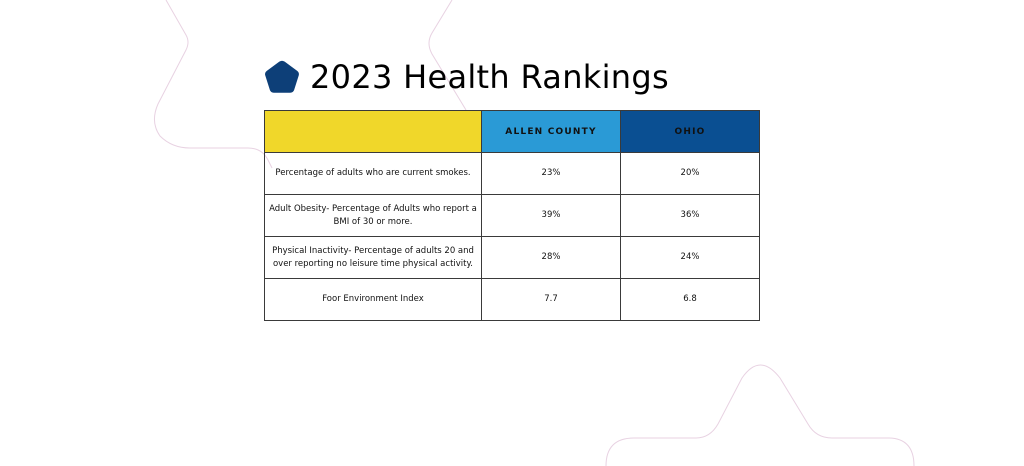  What do you see at coordinates (213, 84) in the screenshot?
I see `decorative-line-left` at bounding box center [213, 84].